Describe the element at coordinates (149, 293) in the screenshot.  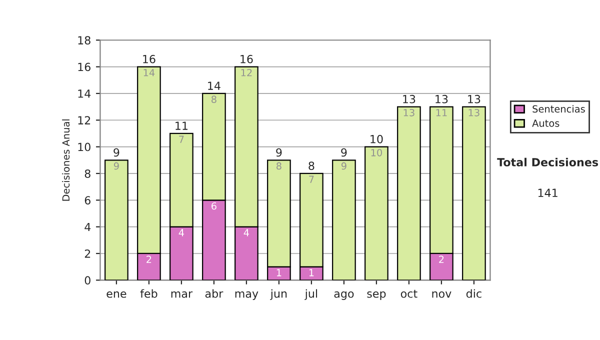
I see `x-tick-label: feb` at that location.